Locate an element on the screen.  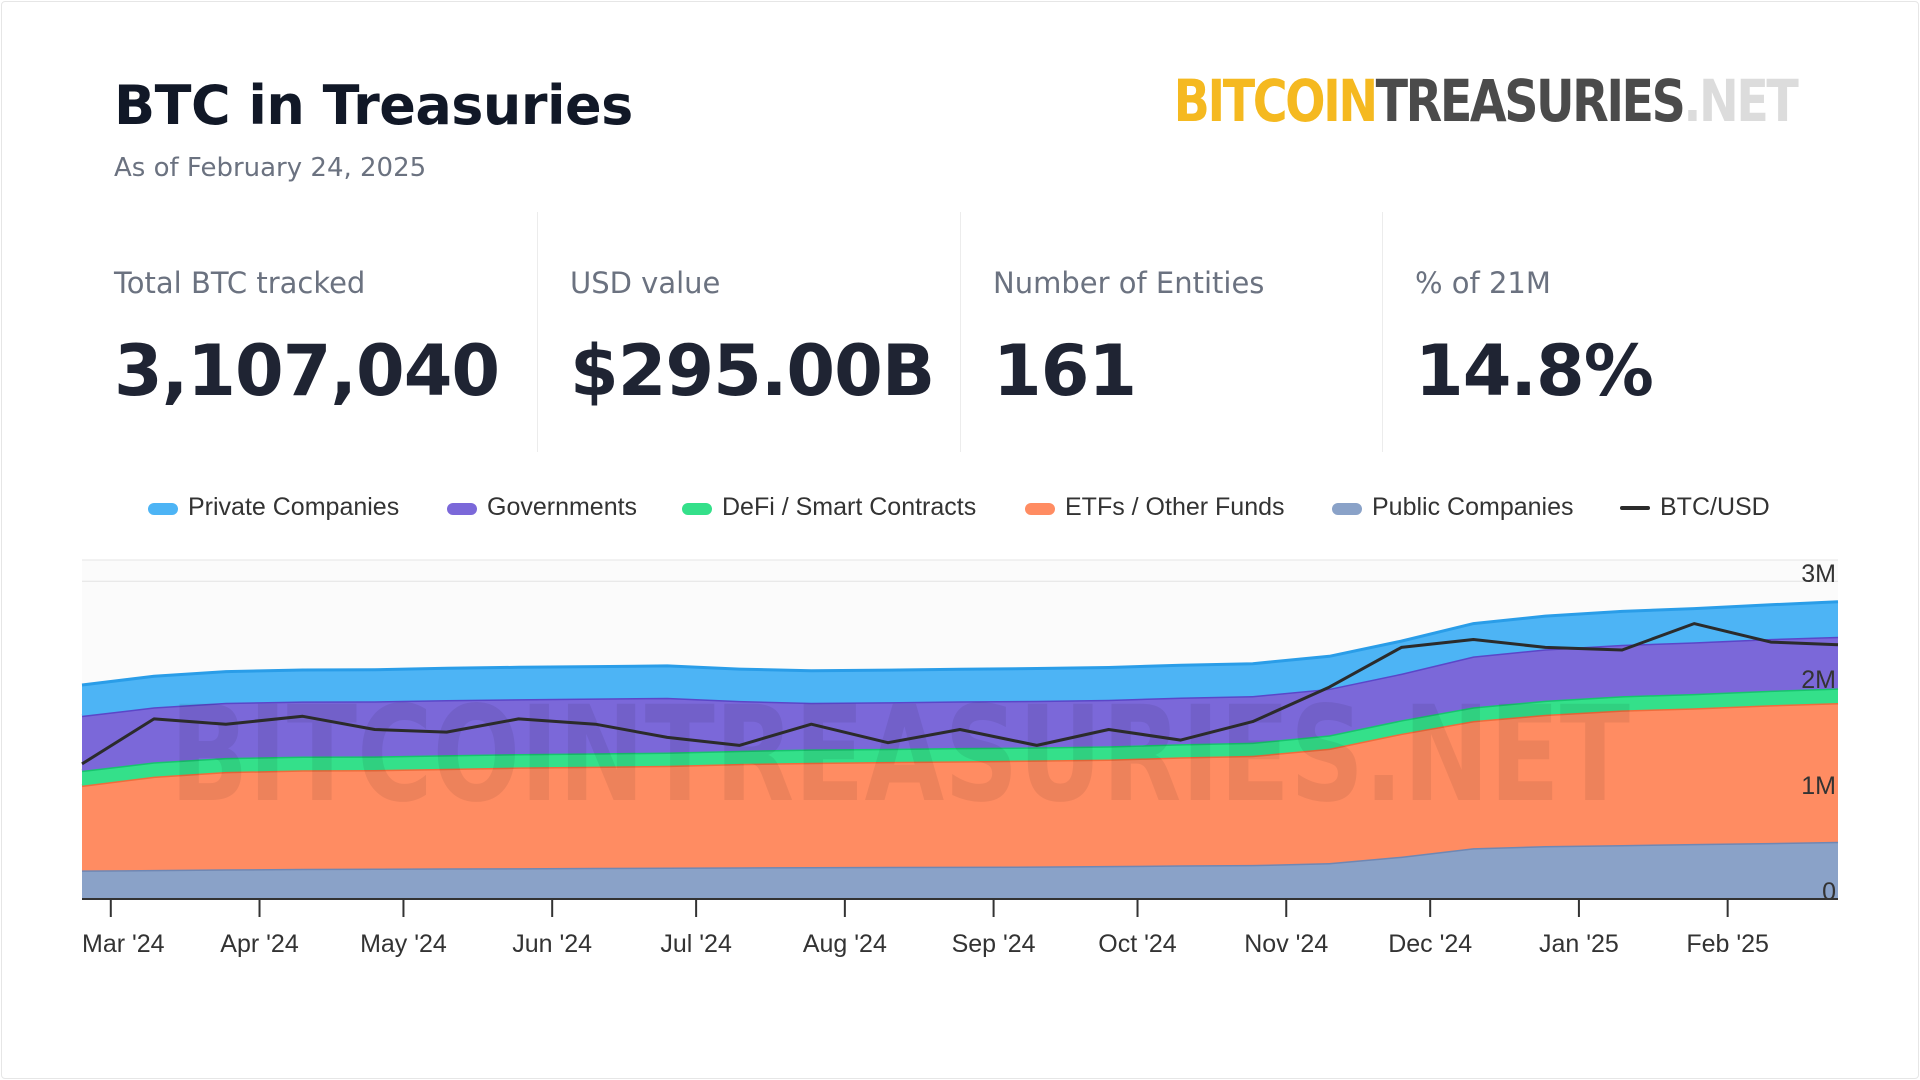
x-tick-label: Oct '24 is located at coordinates (1137, 944).